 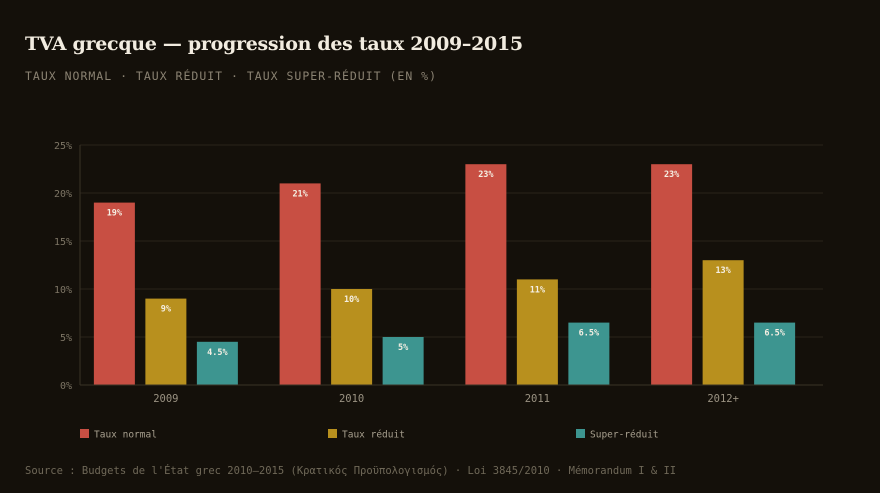 What do you see at coordinates (125, 435) in the screenshot?
I see `legend-label: Taux normal` at bounding box center [125, 435].